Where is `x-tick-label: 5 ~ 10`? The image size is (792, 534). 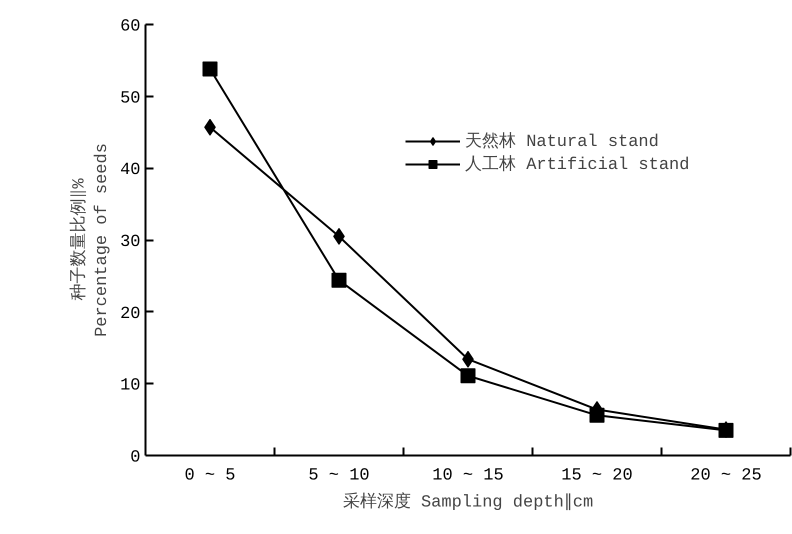 x-tick-label: 5 ~ 10 is located at coordinates (339, 476).